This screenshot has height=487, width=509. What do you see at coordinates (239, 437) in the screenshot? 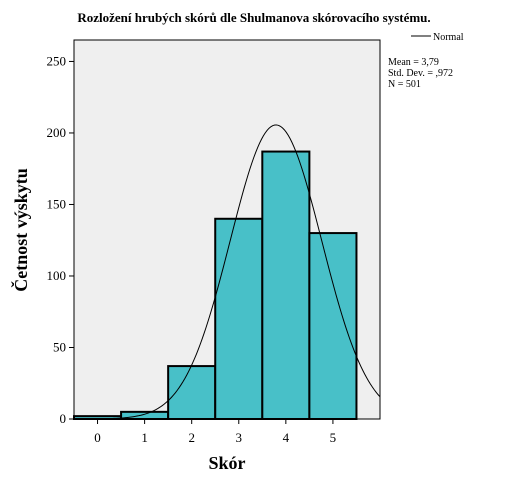
I see `x-tick-label-3: 3` at bounding box center [239, 437].